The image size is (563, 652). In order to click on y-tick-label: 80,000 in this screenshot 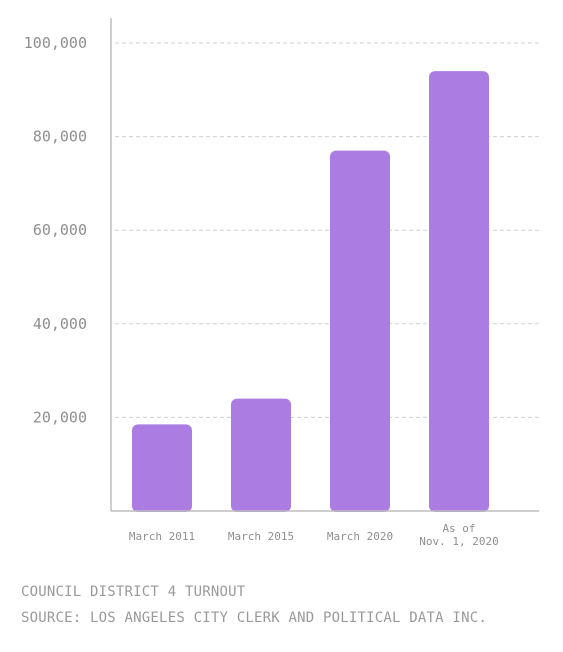, I will do `click(60, 137)`.